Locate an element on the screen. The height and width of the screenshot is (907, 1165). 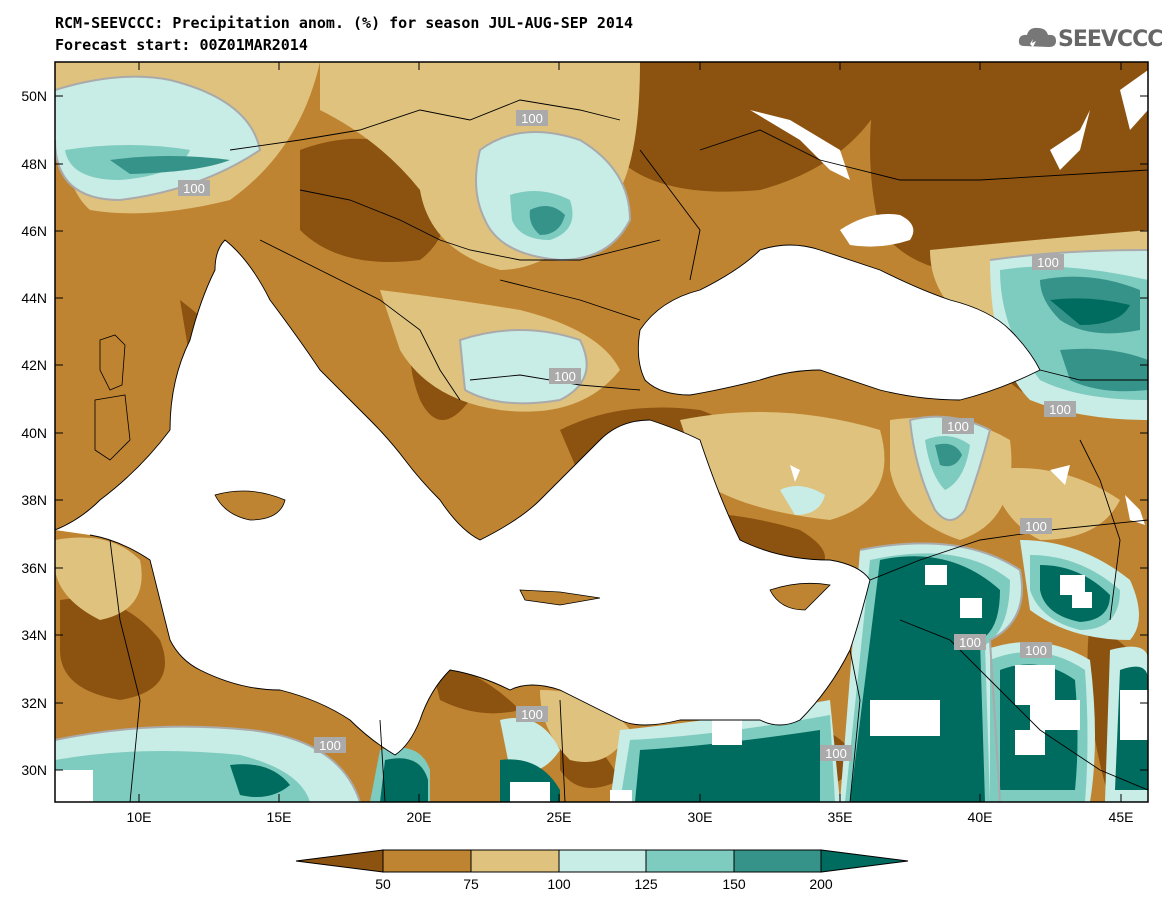
lon-label: 45E is located at coordinates (1121, 817).